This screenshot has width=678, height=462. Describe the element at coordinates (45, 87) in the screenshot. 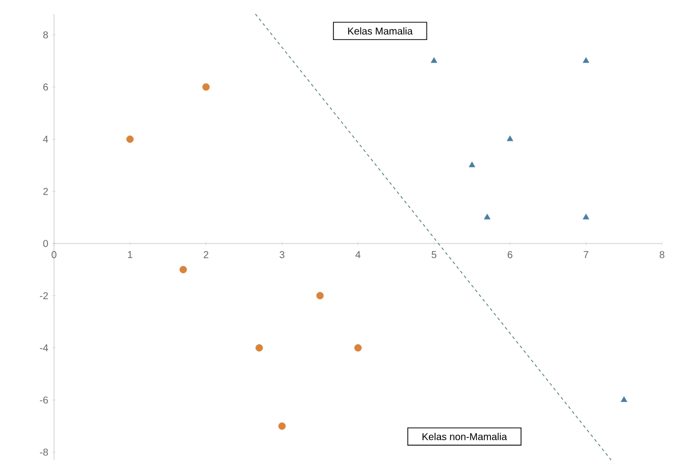

I see `y-tick-label: 6` at that location.